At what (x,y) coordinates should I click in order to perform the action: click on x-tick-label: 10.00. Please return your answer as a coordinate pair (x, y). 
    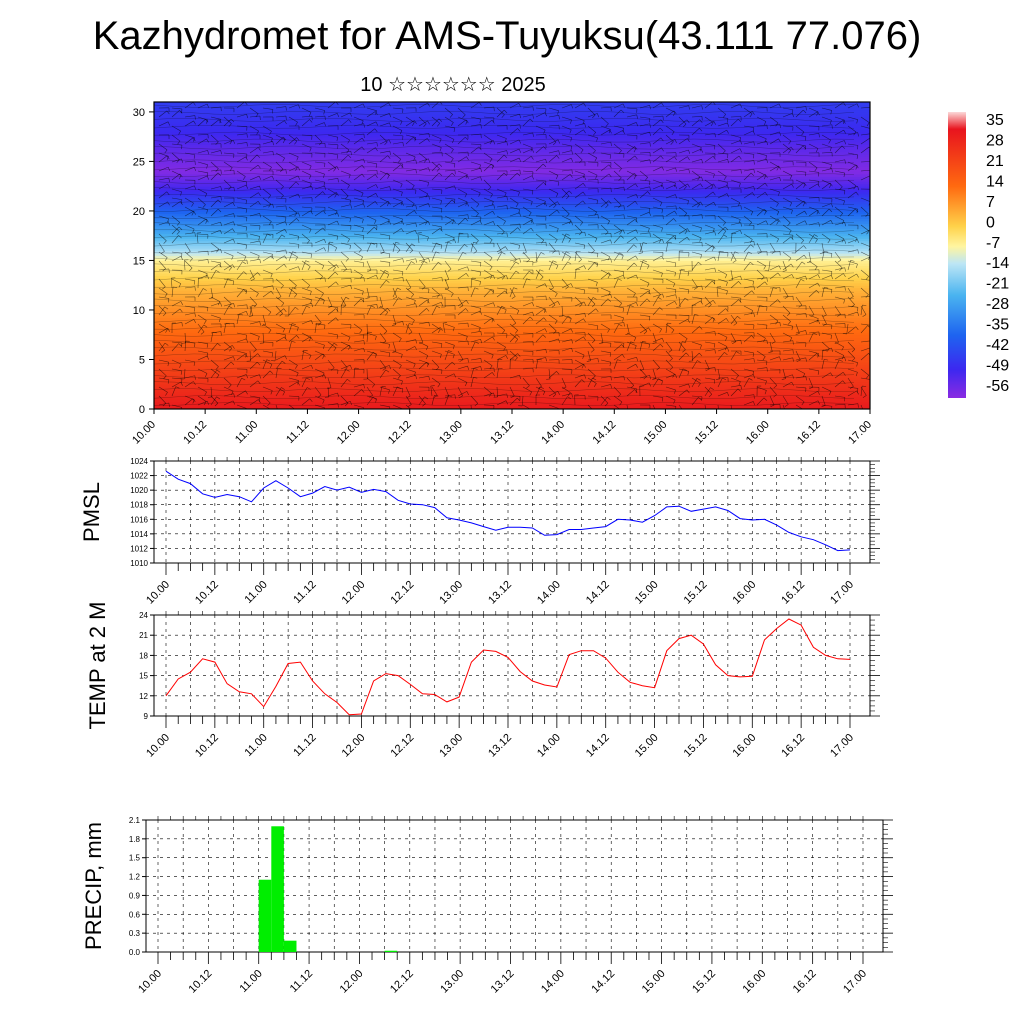
    Looking at the image, I should click on (158, 593).